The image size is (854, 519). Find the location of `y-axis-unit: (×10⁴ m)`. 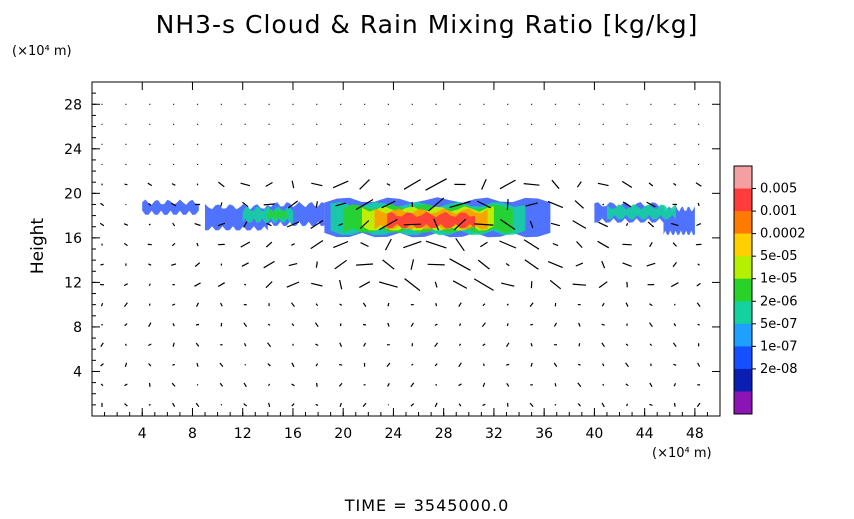

y-axis-unit: (×10⁴ m) is located at coordinates (42, 51).